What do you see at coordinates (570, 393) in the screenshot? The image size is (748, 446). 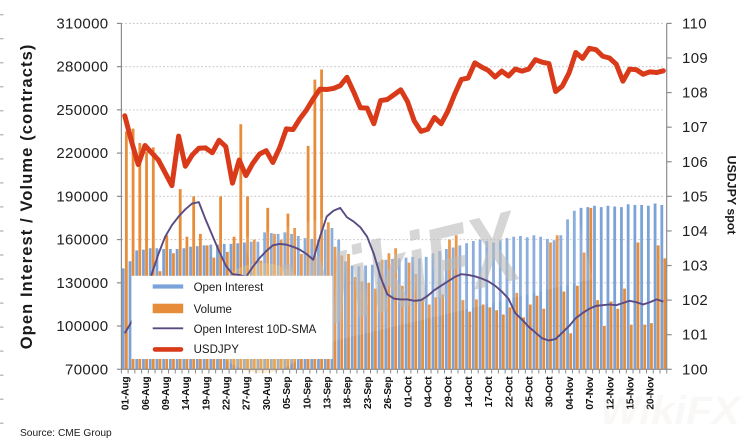 I see `svg-text: 04-Nov` at bounding box center [570, 393].